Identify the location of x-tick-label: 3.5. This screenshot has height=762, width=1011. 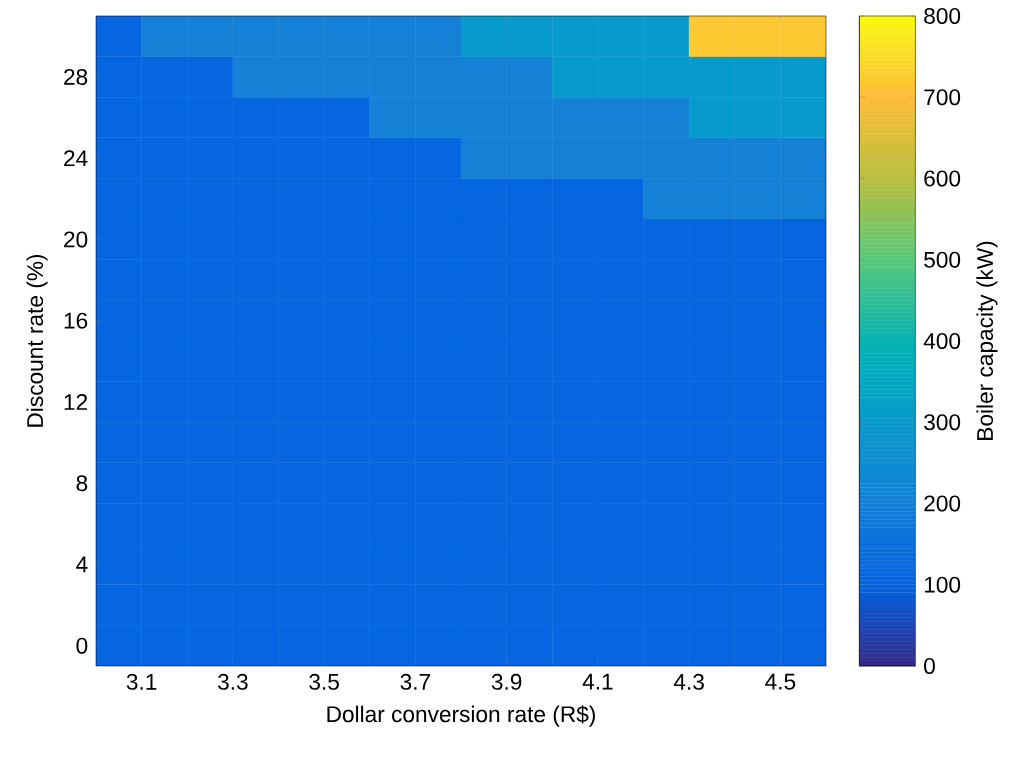
(324, 681).